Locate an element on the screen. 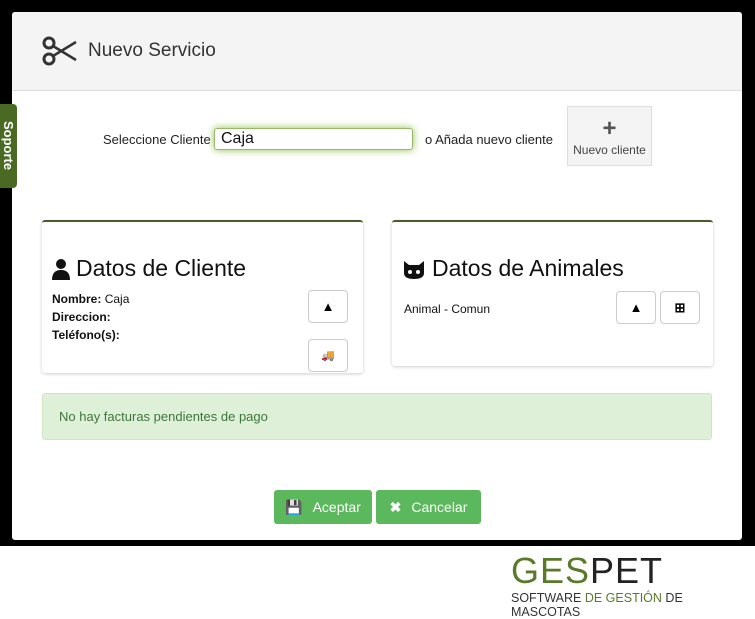  title-text: Datos de Cliente is located at coordinates (161, 268).